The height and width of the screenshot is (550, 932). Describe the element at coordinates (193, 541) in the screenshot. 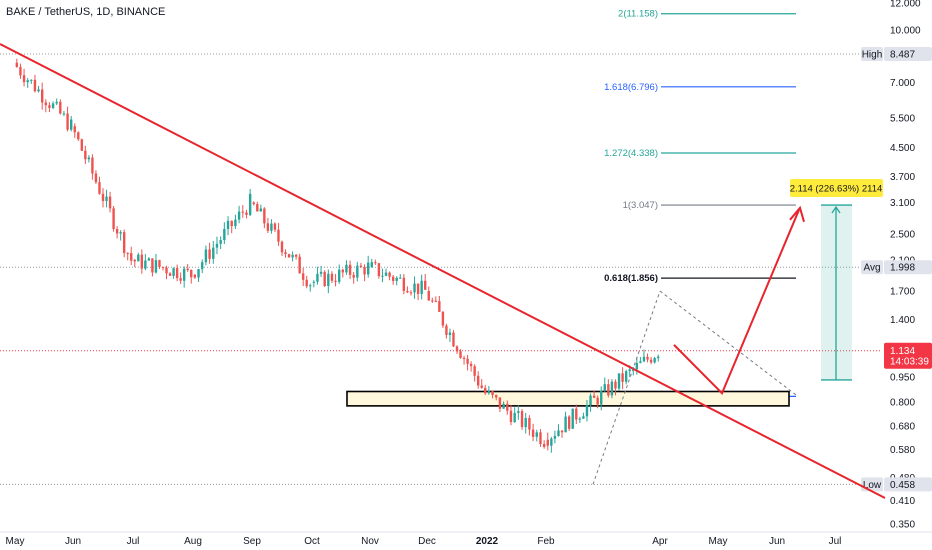

I see `x-tick-label: Aug` at that location.